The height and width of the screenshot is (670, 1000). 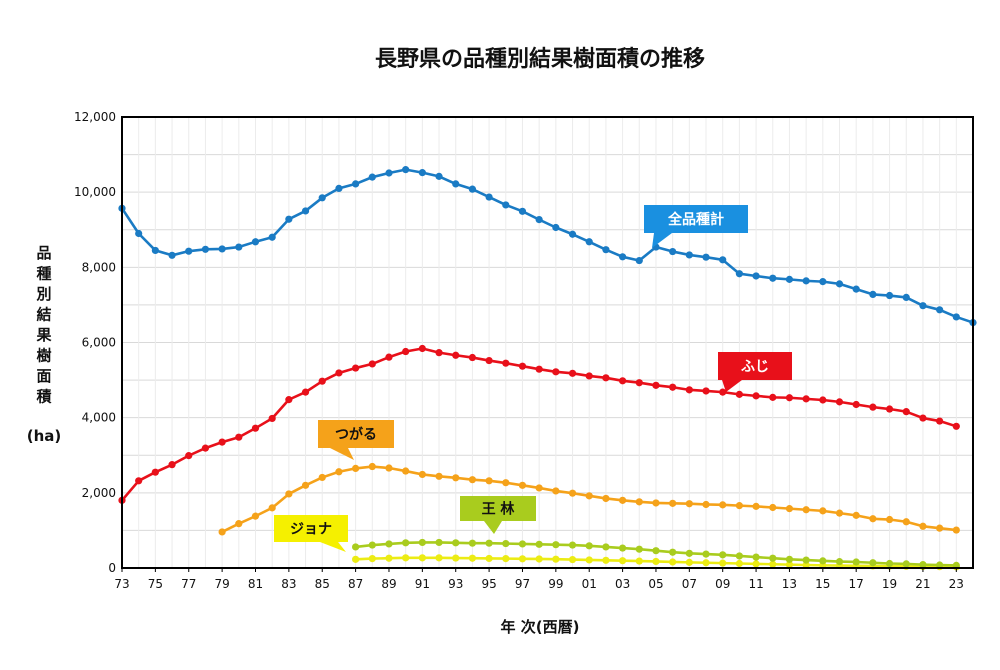 I want to click on y-tick-label: 2,000, so click(x=99, y=493).